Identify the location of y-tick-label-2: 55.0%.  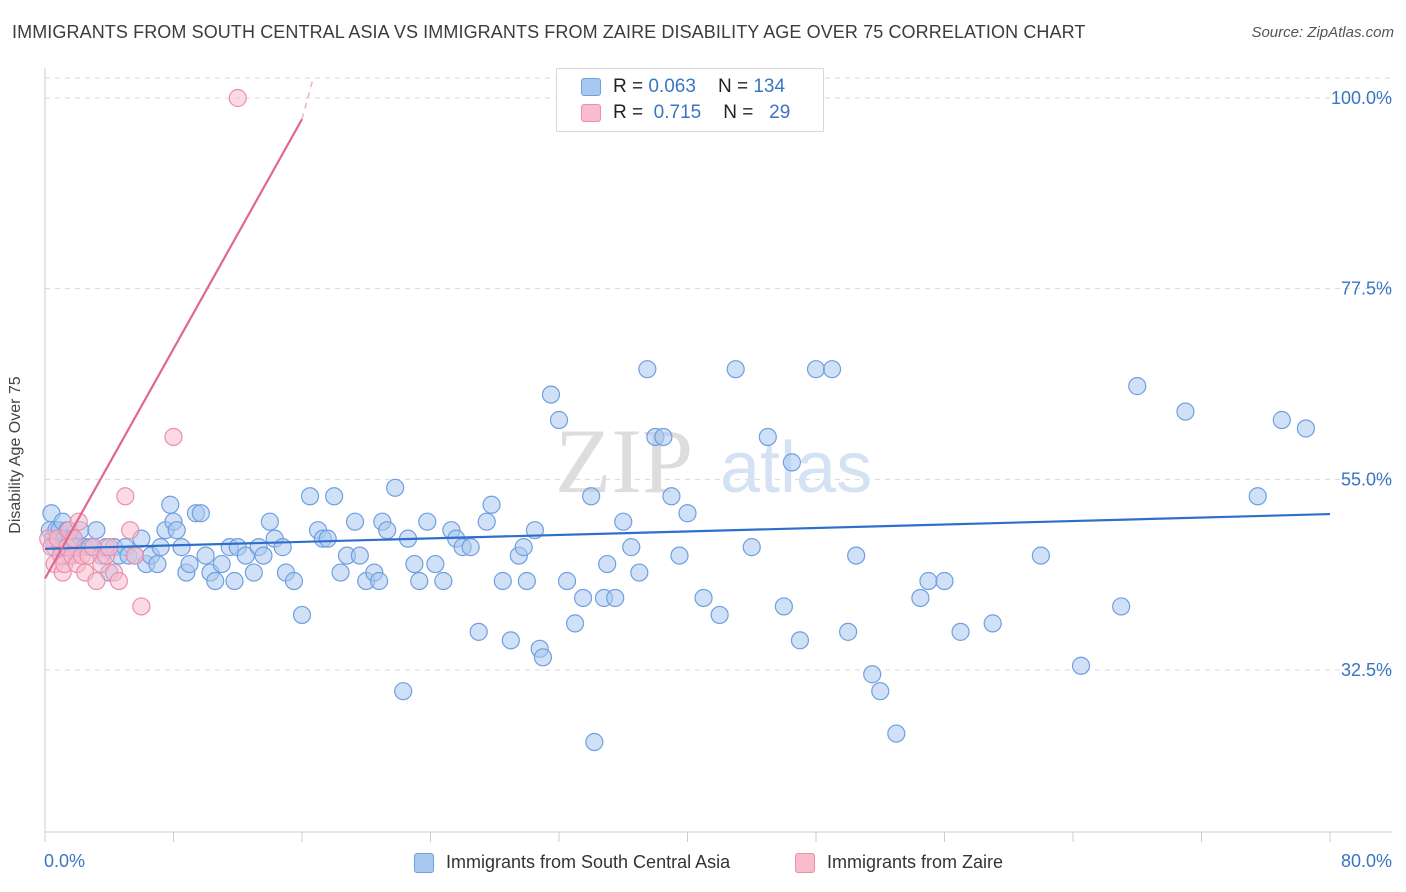
(1366, 479).